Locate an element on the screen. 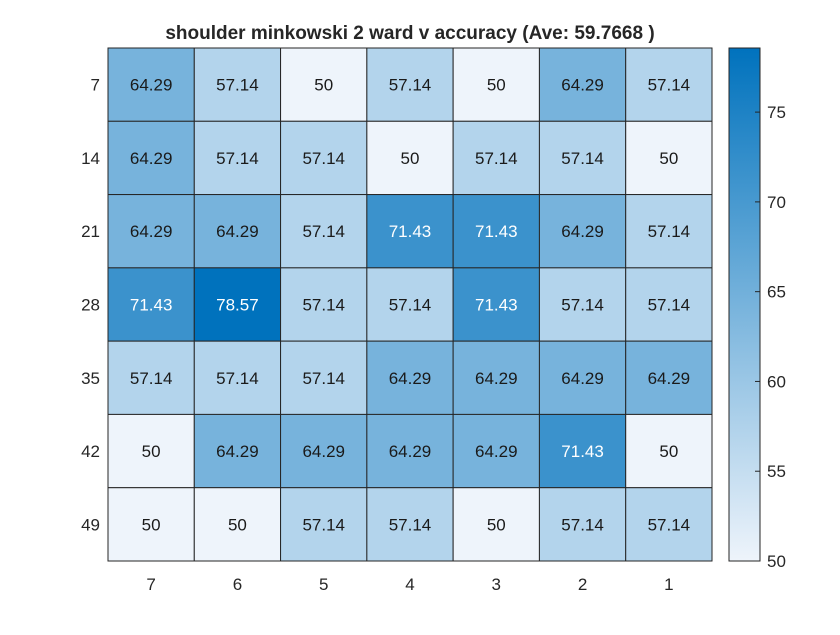  colorbar-tick-label: 75 is located at coordinates (776, 112).